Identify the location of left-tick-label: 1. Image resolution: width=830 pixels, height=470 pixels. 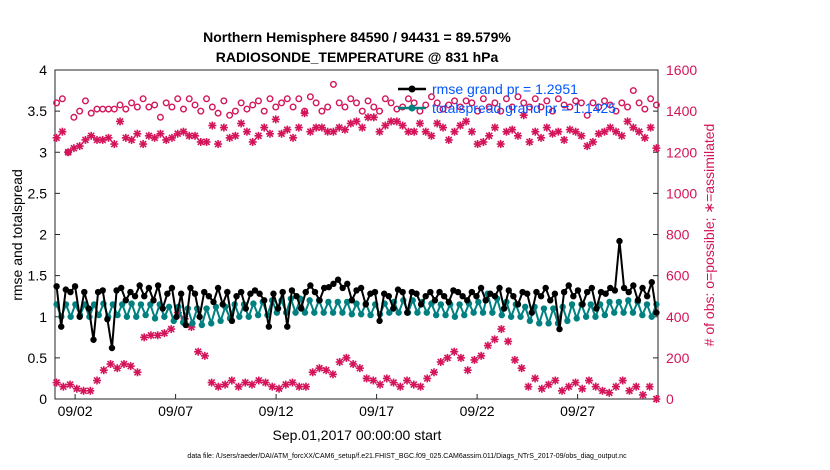
(43, 317).